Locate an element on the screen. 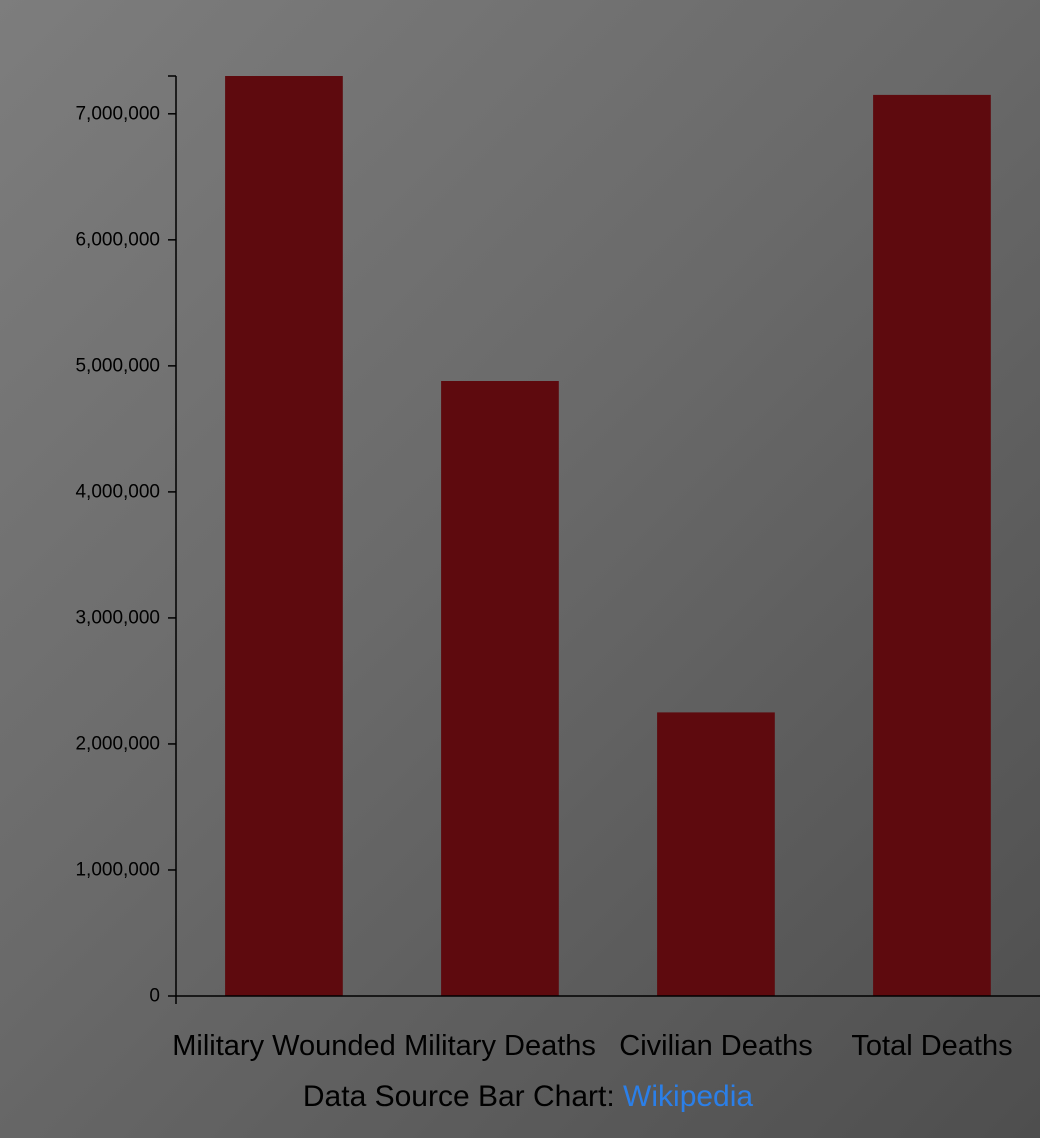 This screenshot has height=1138, width=1040. bar-total-deaths is located at coordinates (932, 545).